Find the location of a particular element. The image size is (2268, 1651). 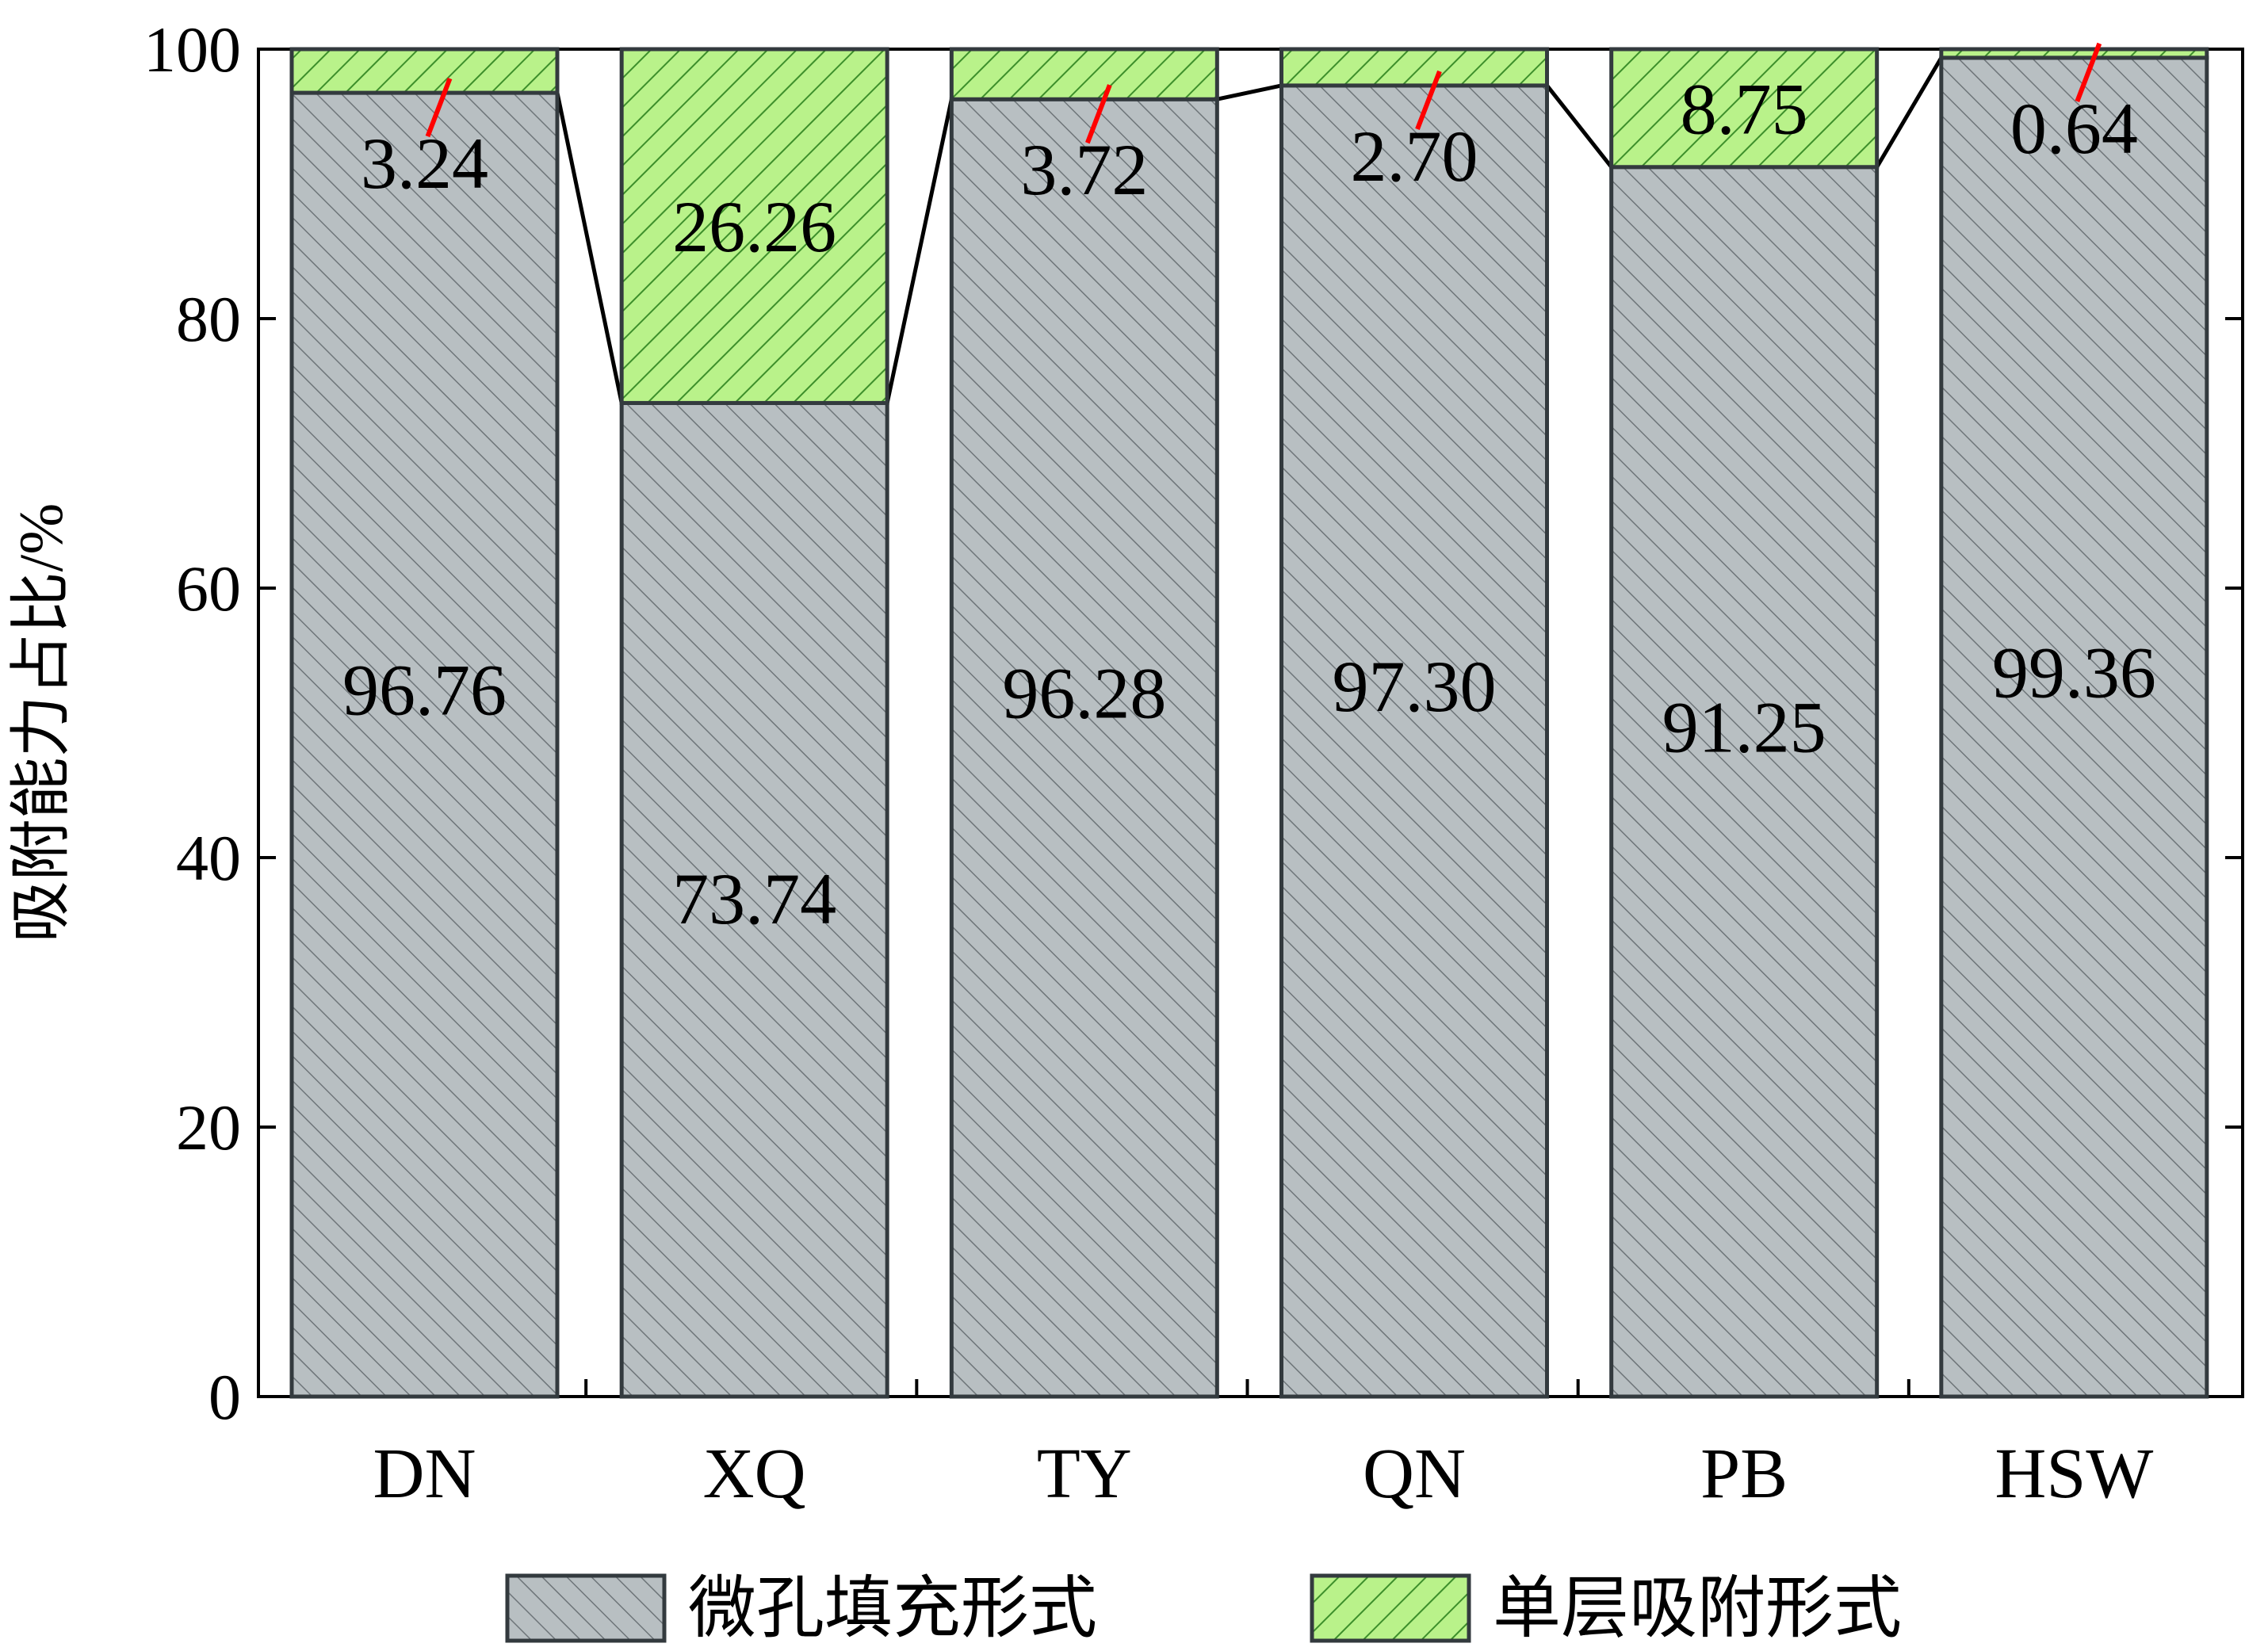

bar-segment-TY-monolayer is located at coordinates (1084, 74).